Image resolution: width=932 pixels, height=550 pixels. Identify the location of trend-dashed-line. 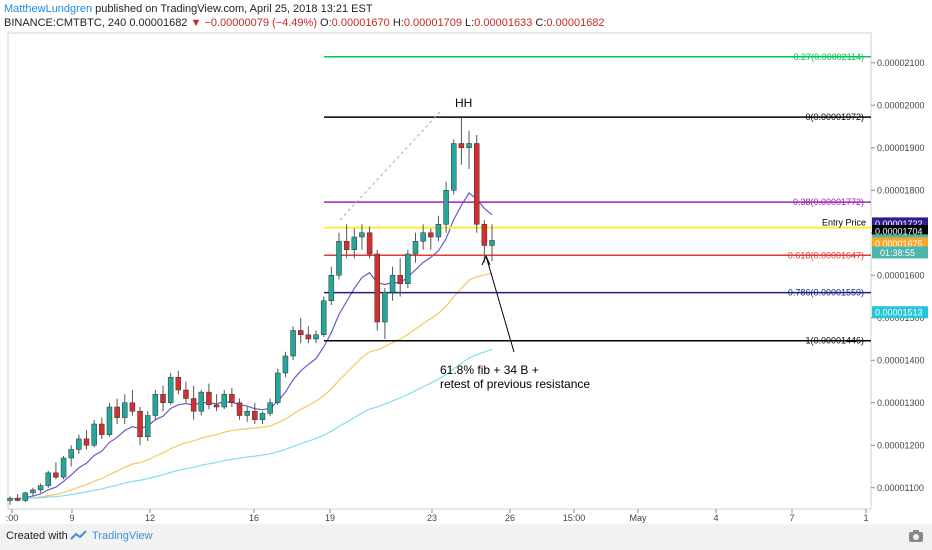
(390, 166).